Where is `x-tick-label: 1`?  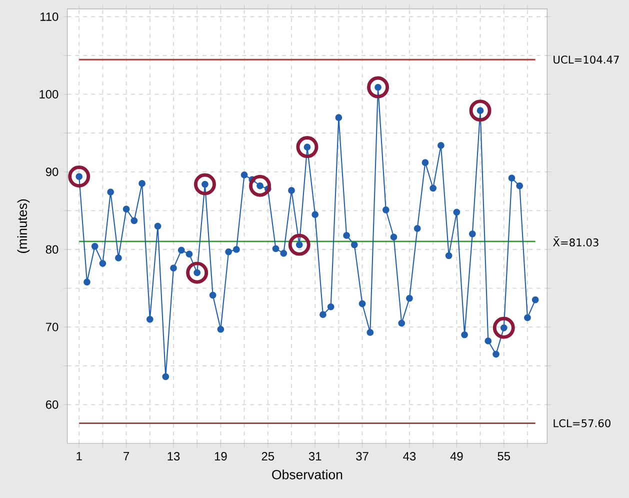
x-tick-label: 1 is located at coordinates (79, 456).